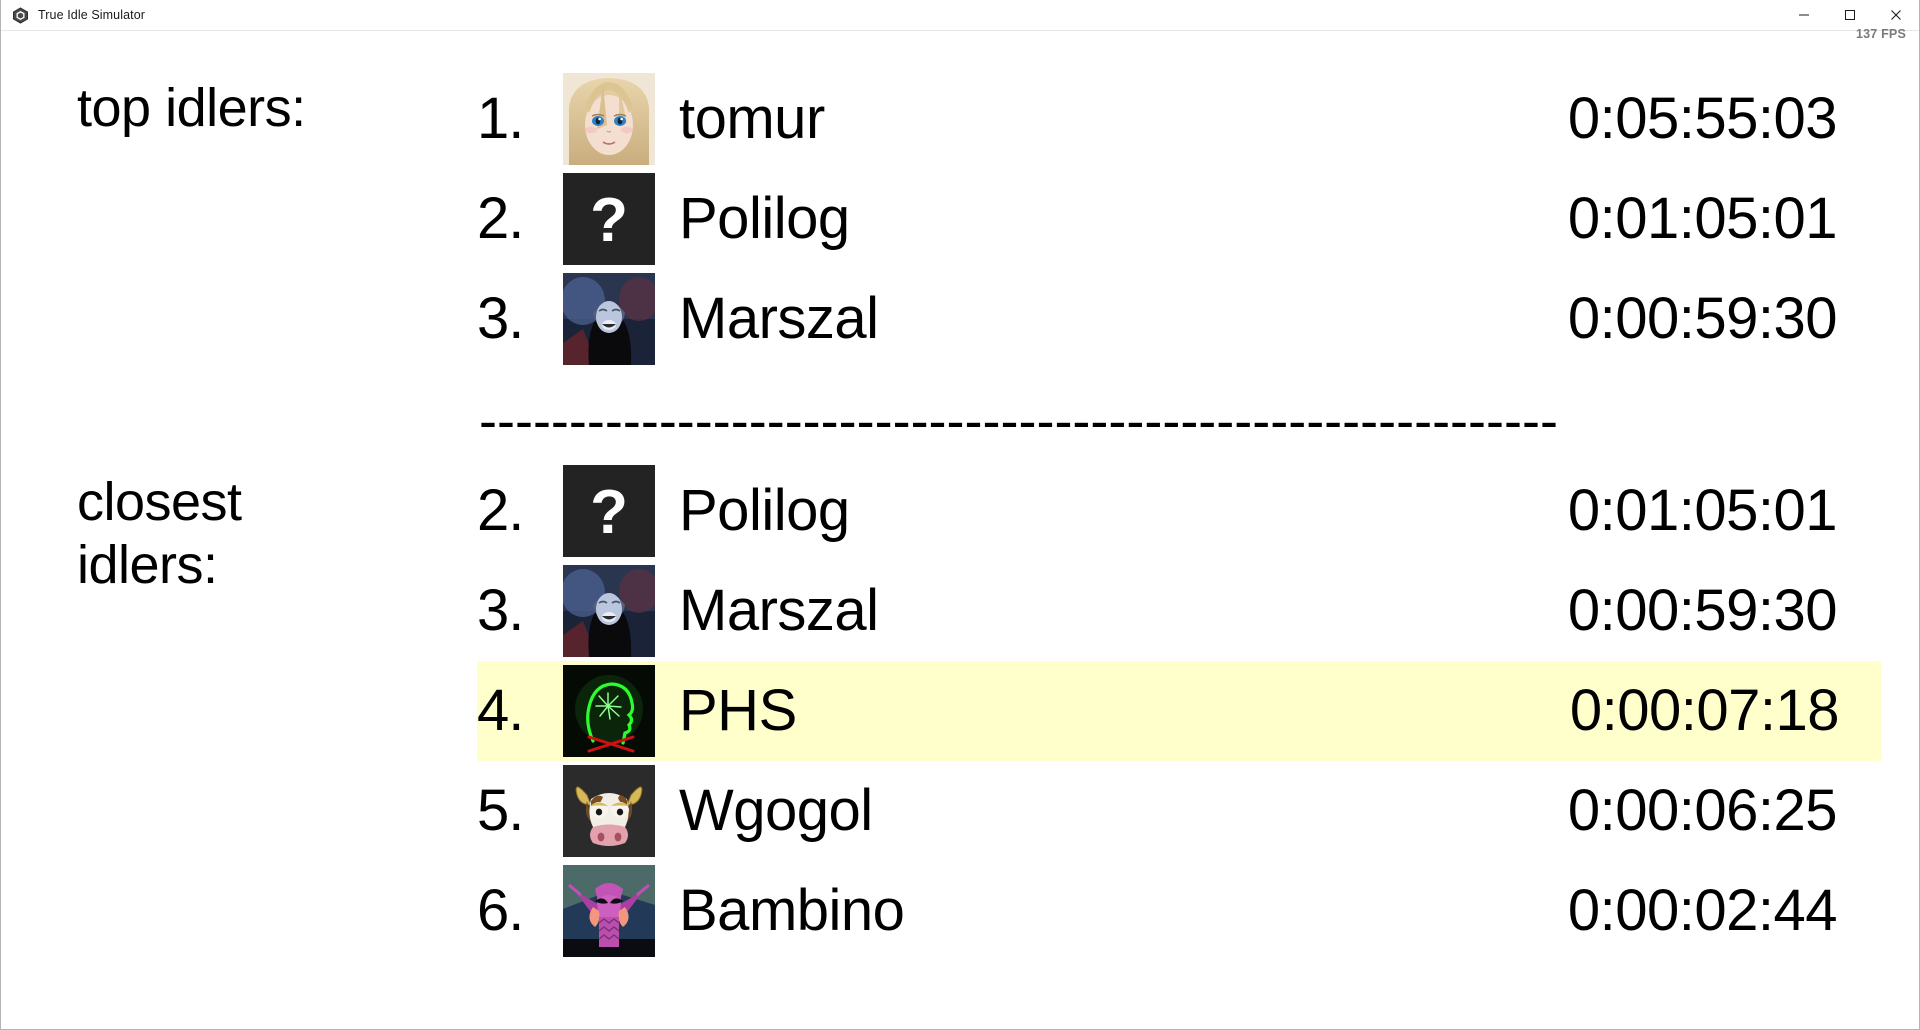  Describe the element at coordinates (1178, 911) in the screenshot. I see `list-item: 6.` at that location.